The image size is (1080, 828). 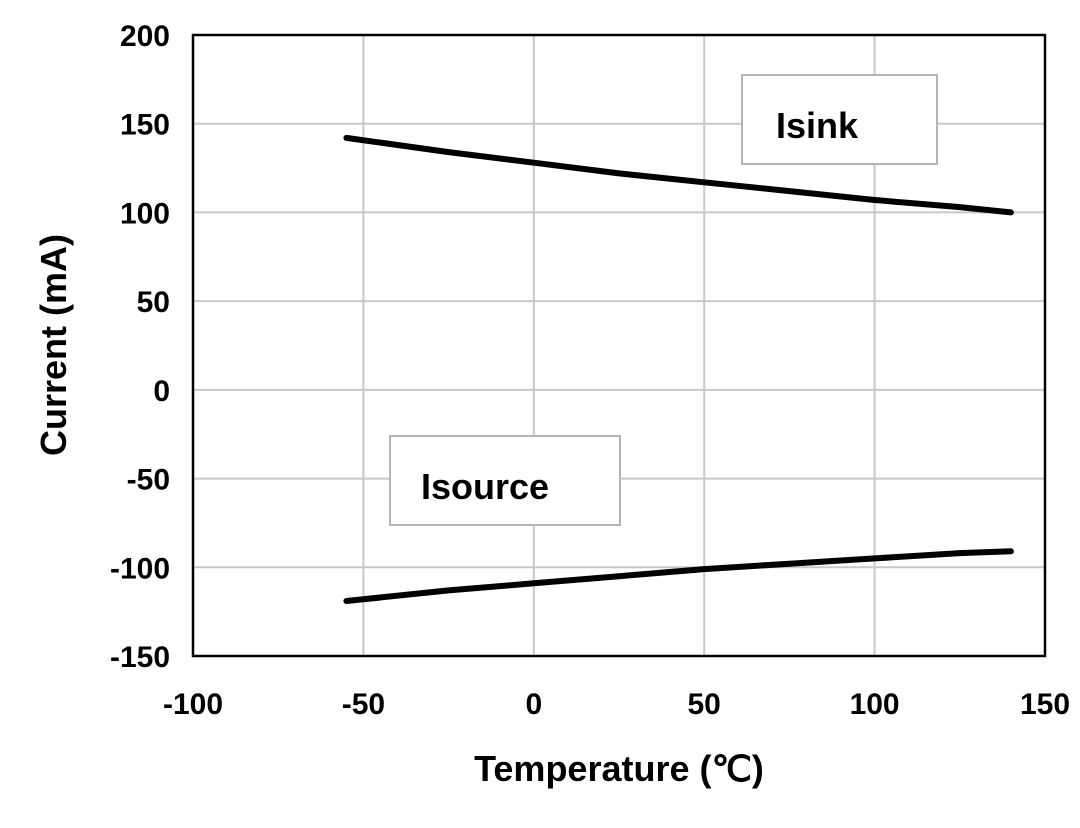 What do you see at coordinates (148, 480) in the screenshot?
I see `y-tick-label: -50` at bounding box center [148, 480].